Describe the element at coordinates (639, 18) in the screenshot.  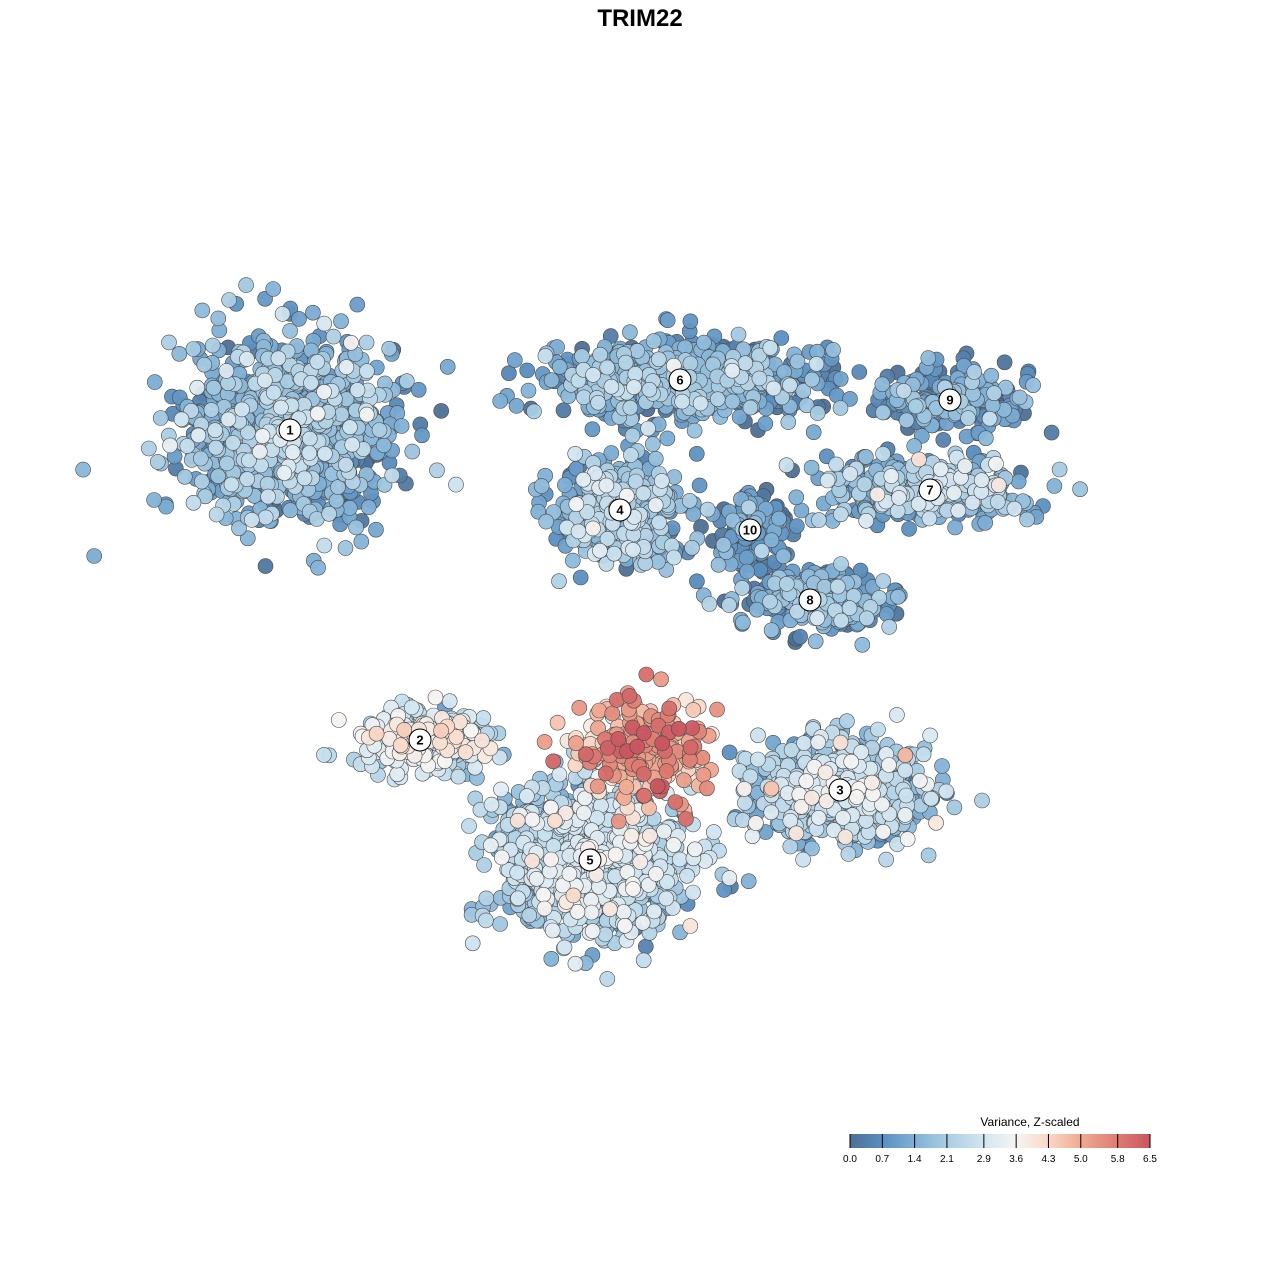
I see `chart-title: TRIM22` at that location.